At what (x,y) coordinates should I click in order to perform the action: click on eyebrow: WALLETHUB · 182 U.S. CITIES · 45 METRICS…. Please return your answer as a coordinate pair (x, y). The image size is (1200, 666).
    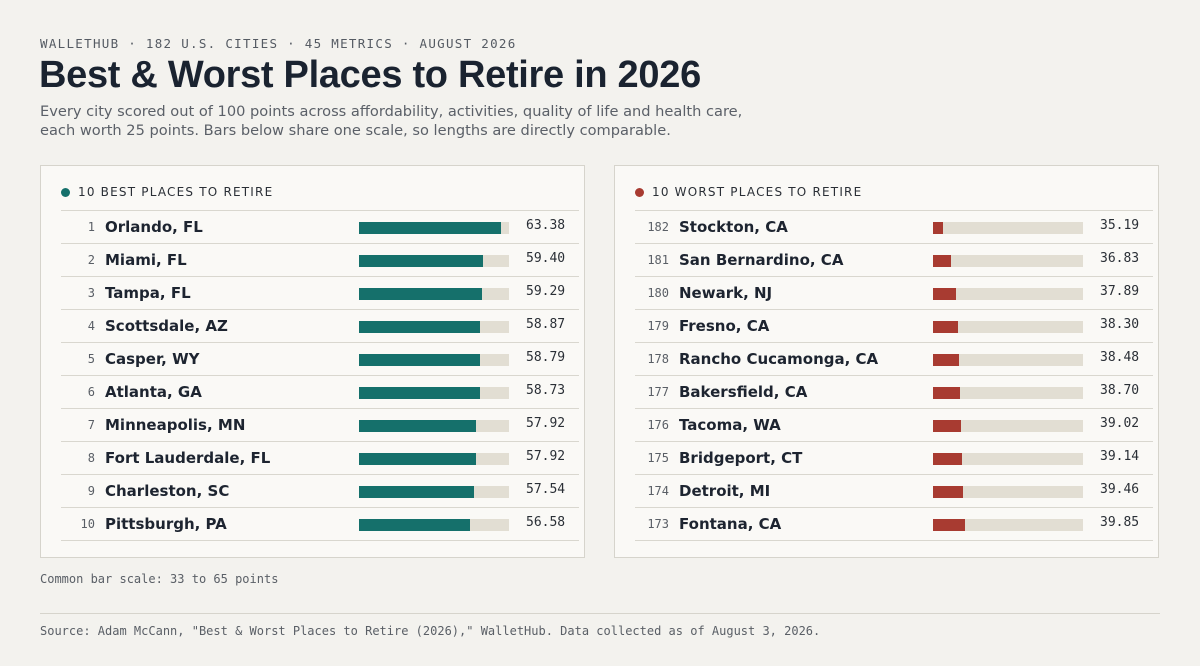
    Looking at the image, I should click on (278, 43).